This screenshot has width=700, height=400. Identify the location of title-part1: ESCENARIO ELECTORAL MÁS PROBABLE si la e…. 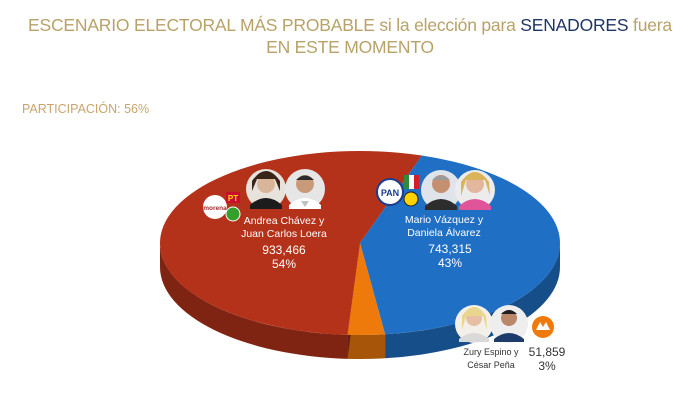
(274, 25).